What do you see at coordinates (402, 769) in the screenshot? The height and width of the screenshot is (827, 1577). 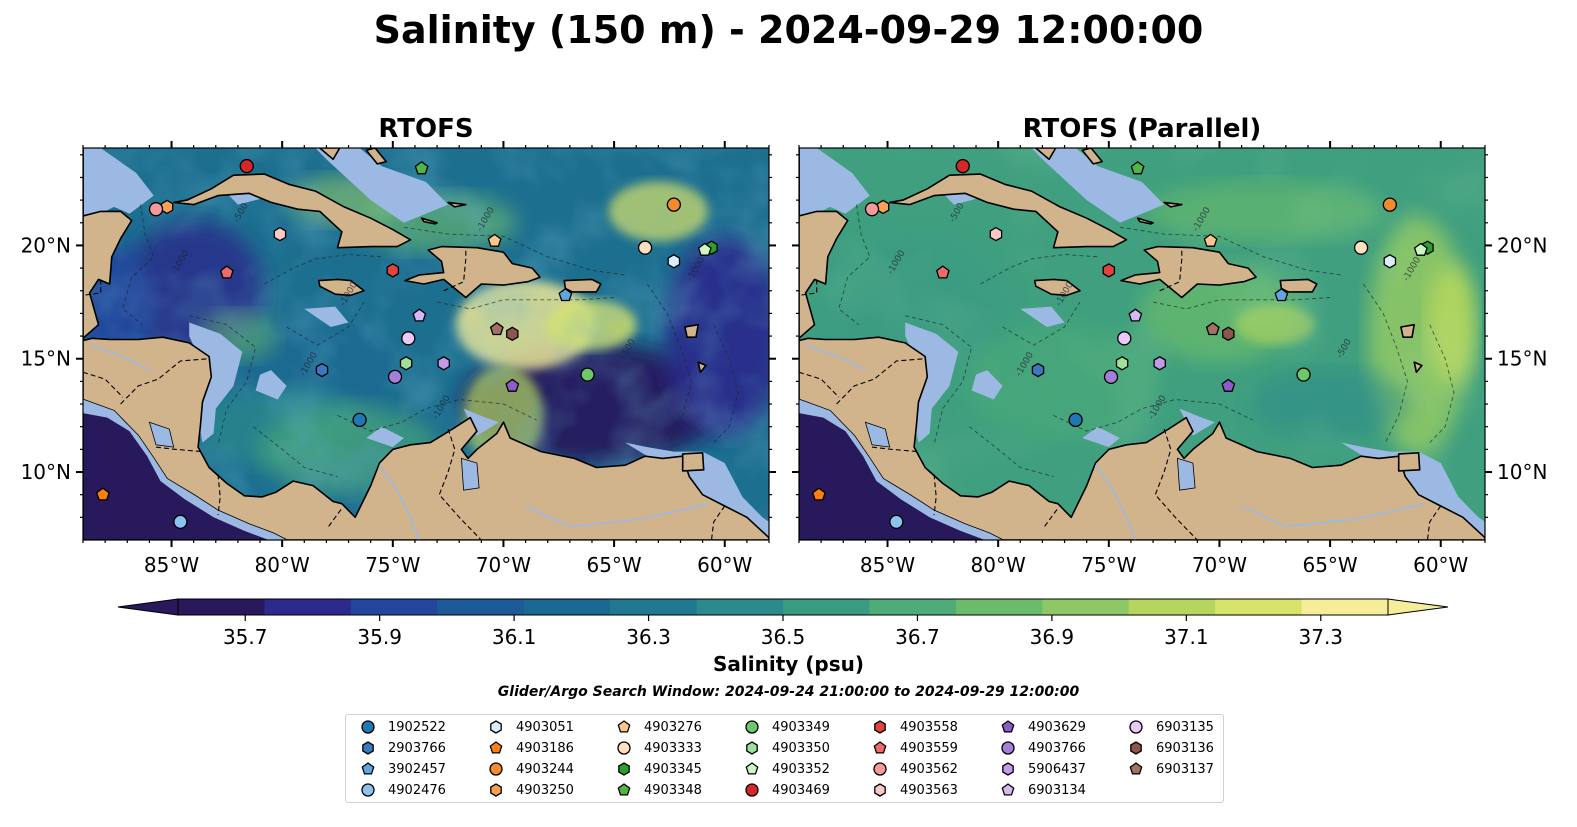 I see `legend-item-3902457: 3902457` at bounding box center [402, 769].